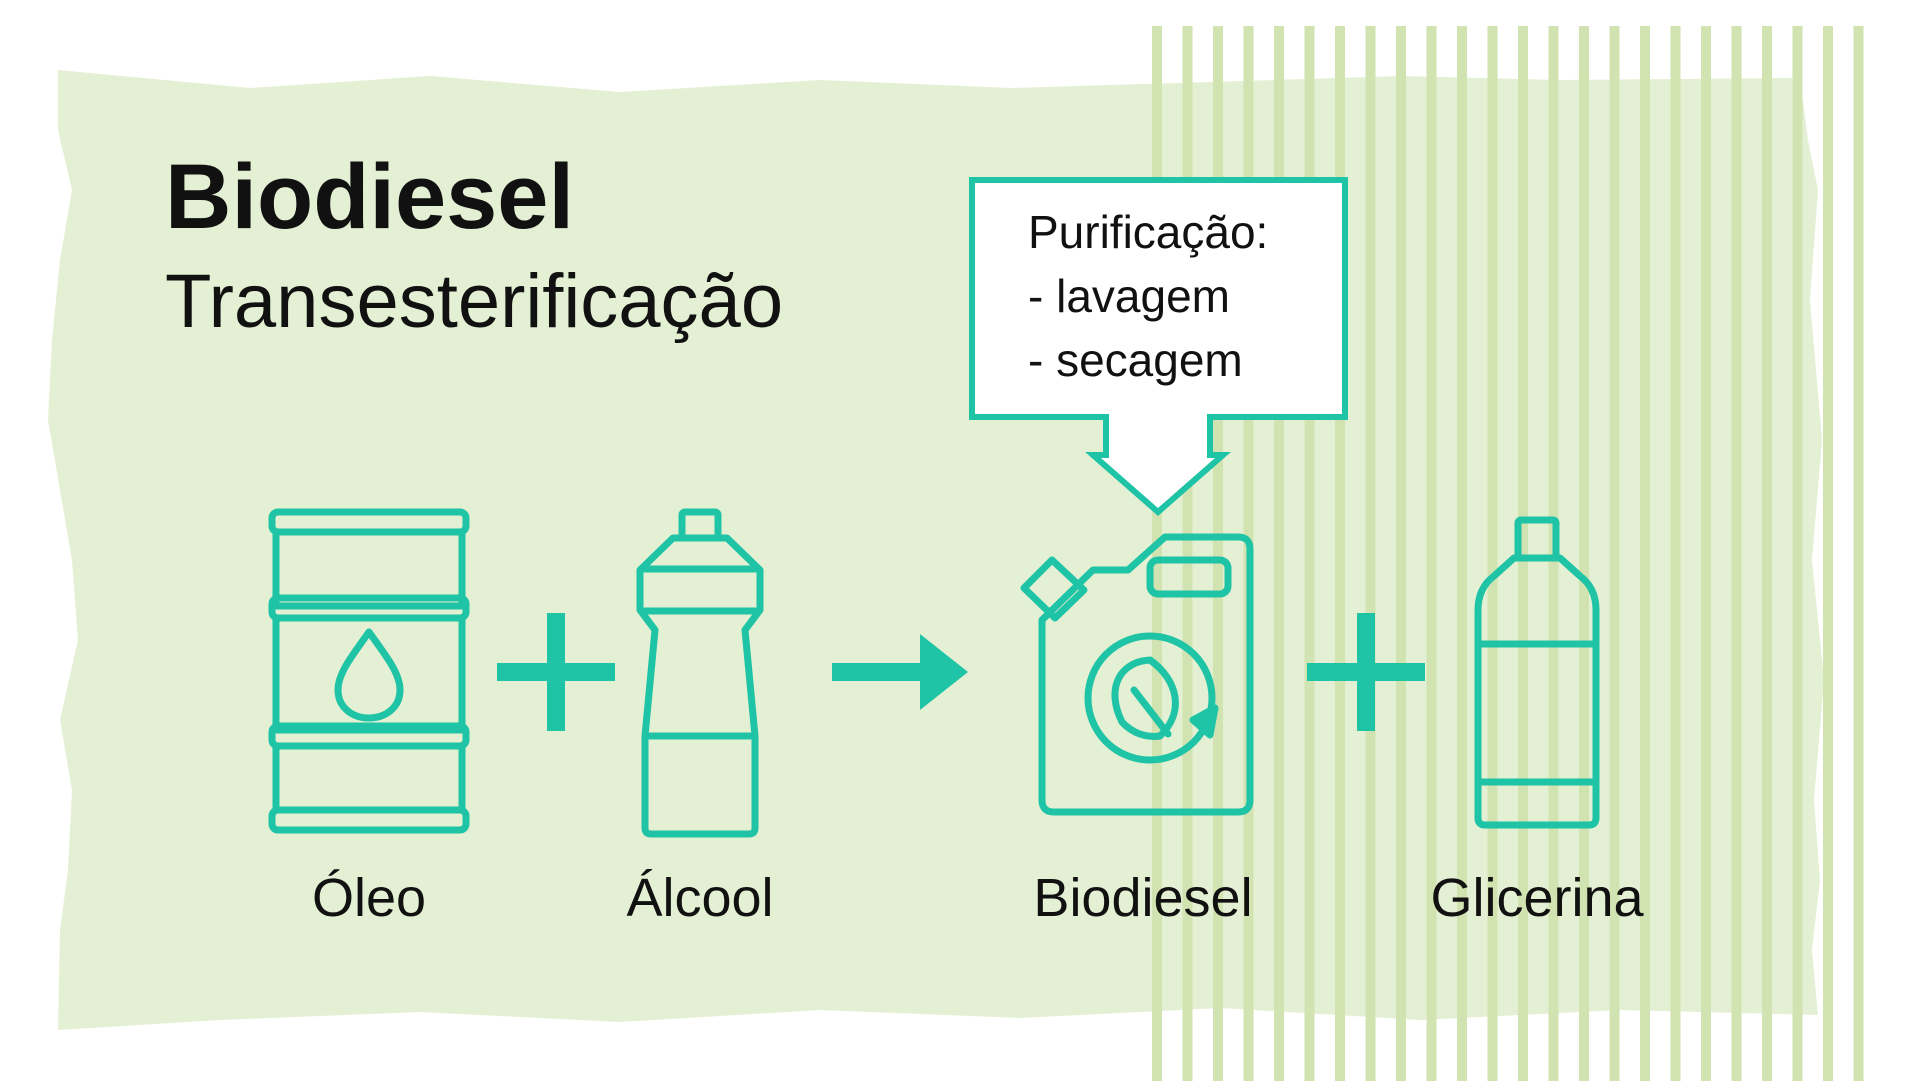  What do you see at coordinates (1135, 360) in the screenshot?
I see `callout-item-secagem: - secagem` at bounding box center [1135, 360].